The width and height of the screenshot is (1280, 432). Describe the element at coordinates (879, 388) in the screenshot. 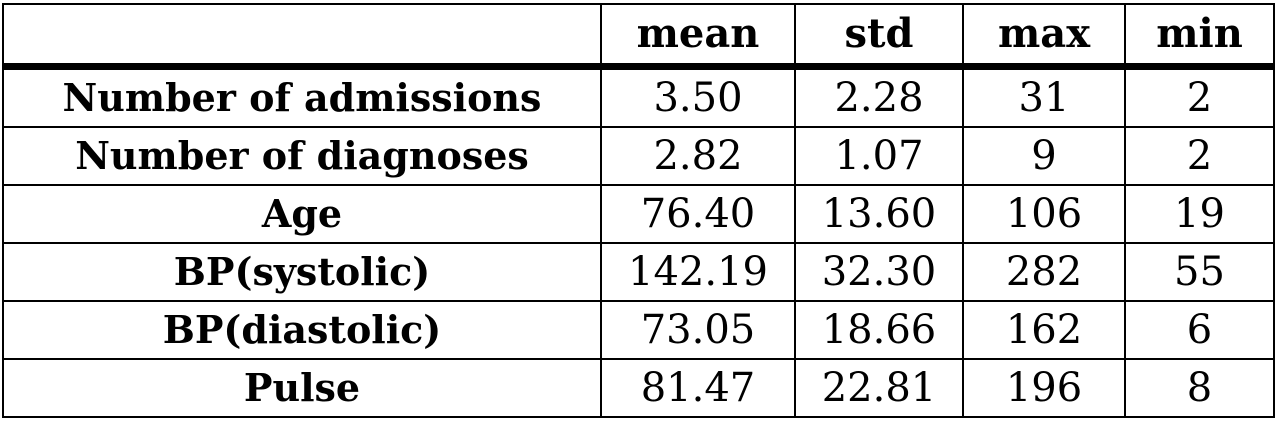

I see `cell-std: 22.81` at that location.